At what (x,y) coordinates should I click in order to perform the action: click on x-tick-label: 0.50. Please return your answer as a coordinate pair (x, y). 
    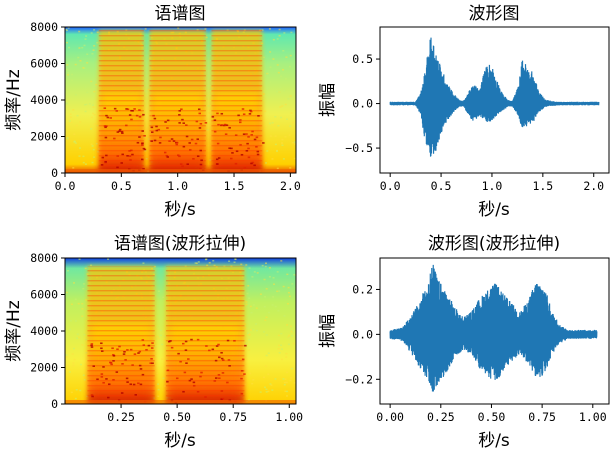
    Looking at the image, I should click on (177, 417).